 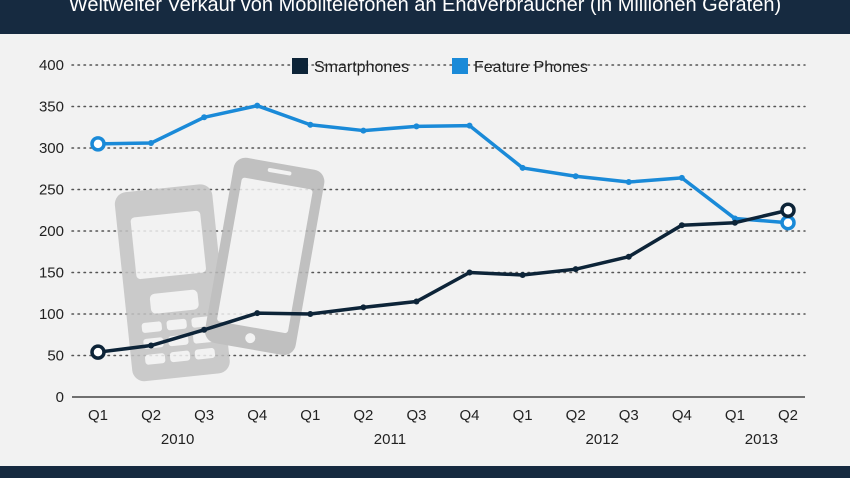 I want to click on y-axis: 0 50 100 150 200 250 300 350 400, so click(x=51, y=231).